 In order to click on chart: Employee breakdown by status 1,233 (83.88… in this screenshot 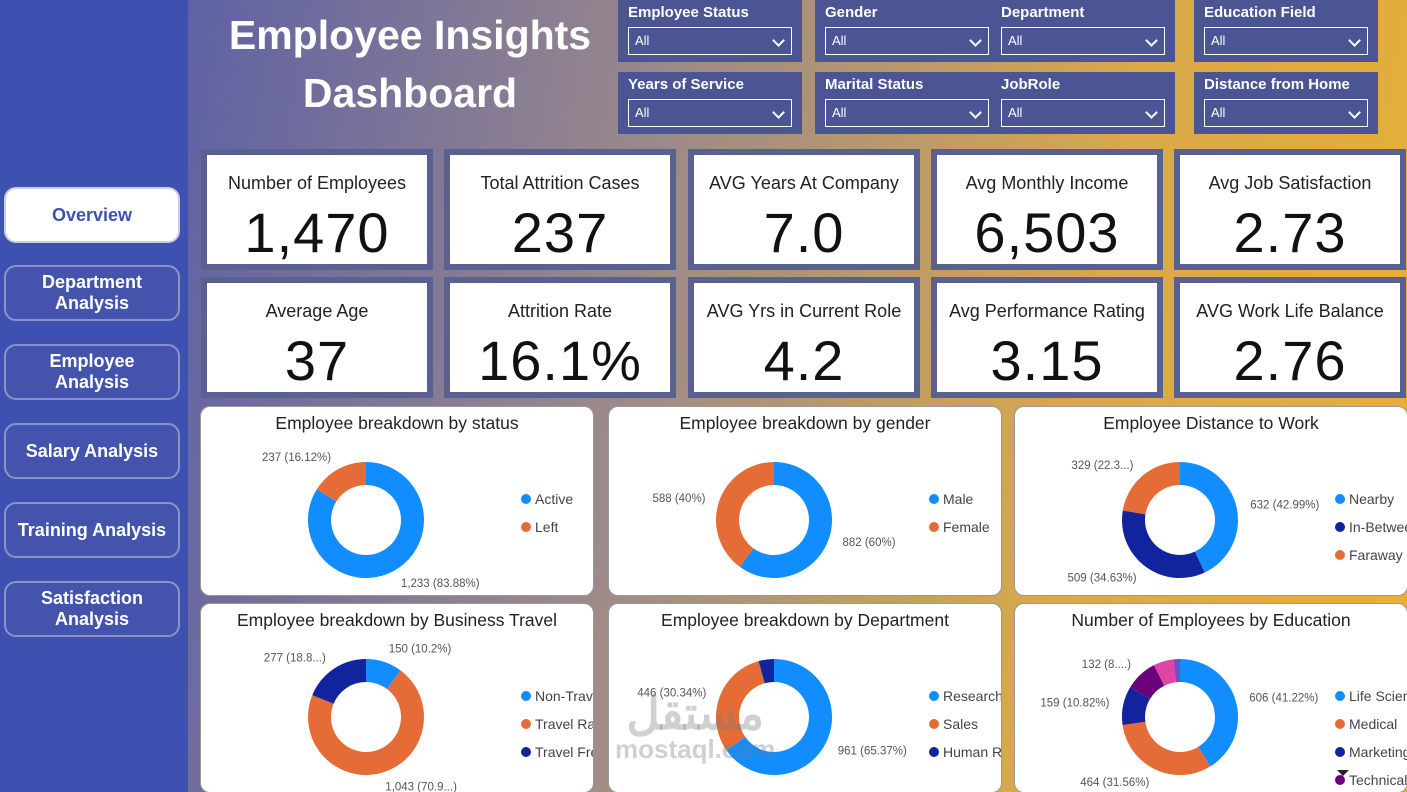, I will do `click(417, 501)`.